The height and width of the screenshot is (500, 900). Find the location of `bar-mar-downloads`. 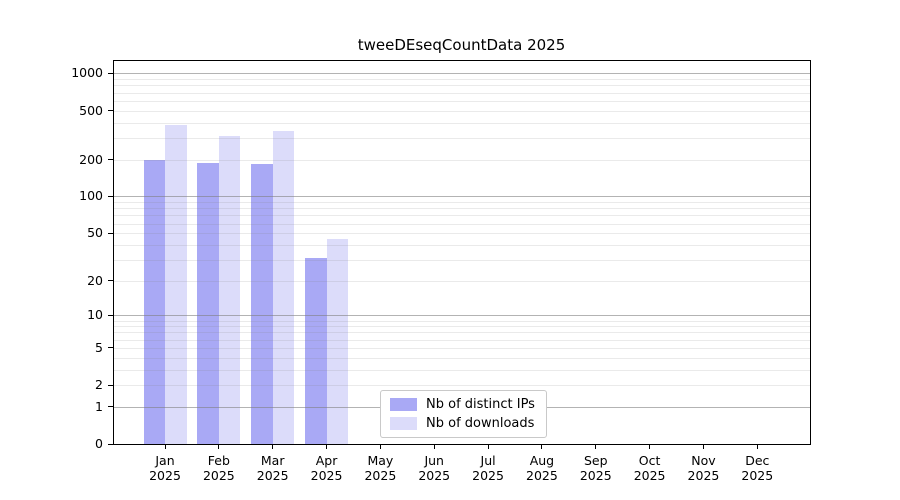

bar-mar-downloads is located at coordinates (283, 287).